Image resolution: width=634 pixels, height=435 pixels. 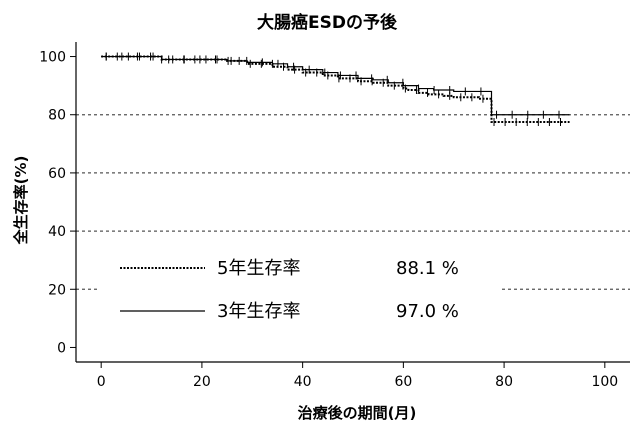 What do you see at coordinates (57, 203) in the screenshot?
I see `y-axis-ticks: 0 20 40 60 80 100` at bounding box center [57, 203].